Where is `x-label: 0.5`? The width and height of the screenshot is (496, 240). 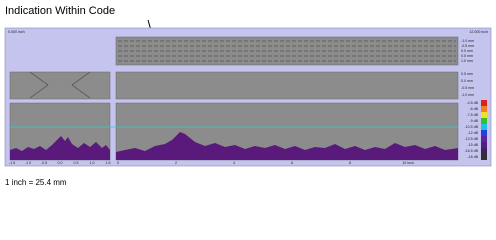 x-label: 0.5 is located at coordinates (76, 163).